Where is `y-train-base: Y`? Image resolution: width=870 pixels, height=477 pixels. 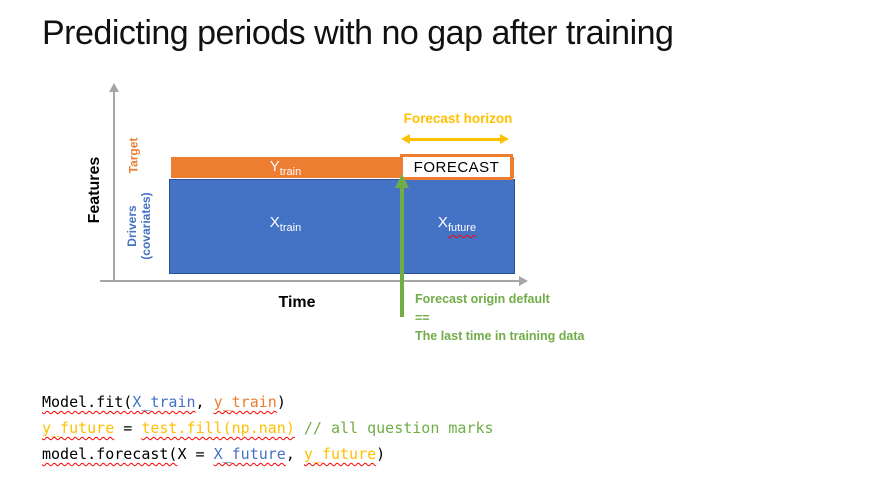 y-train-base: Y is located at coordinates (274, 166).